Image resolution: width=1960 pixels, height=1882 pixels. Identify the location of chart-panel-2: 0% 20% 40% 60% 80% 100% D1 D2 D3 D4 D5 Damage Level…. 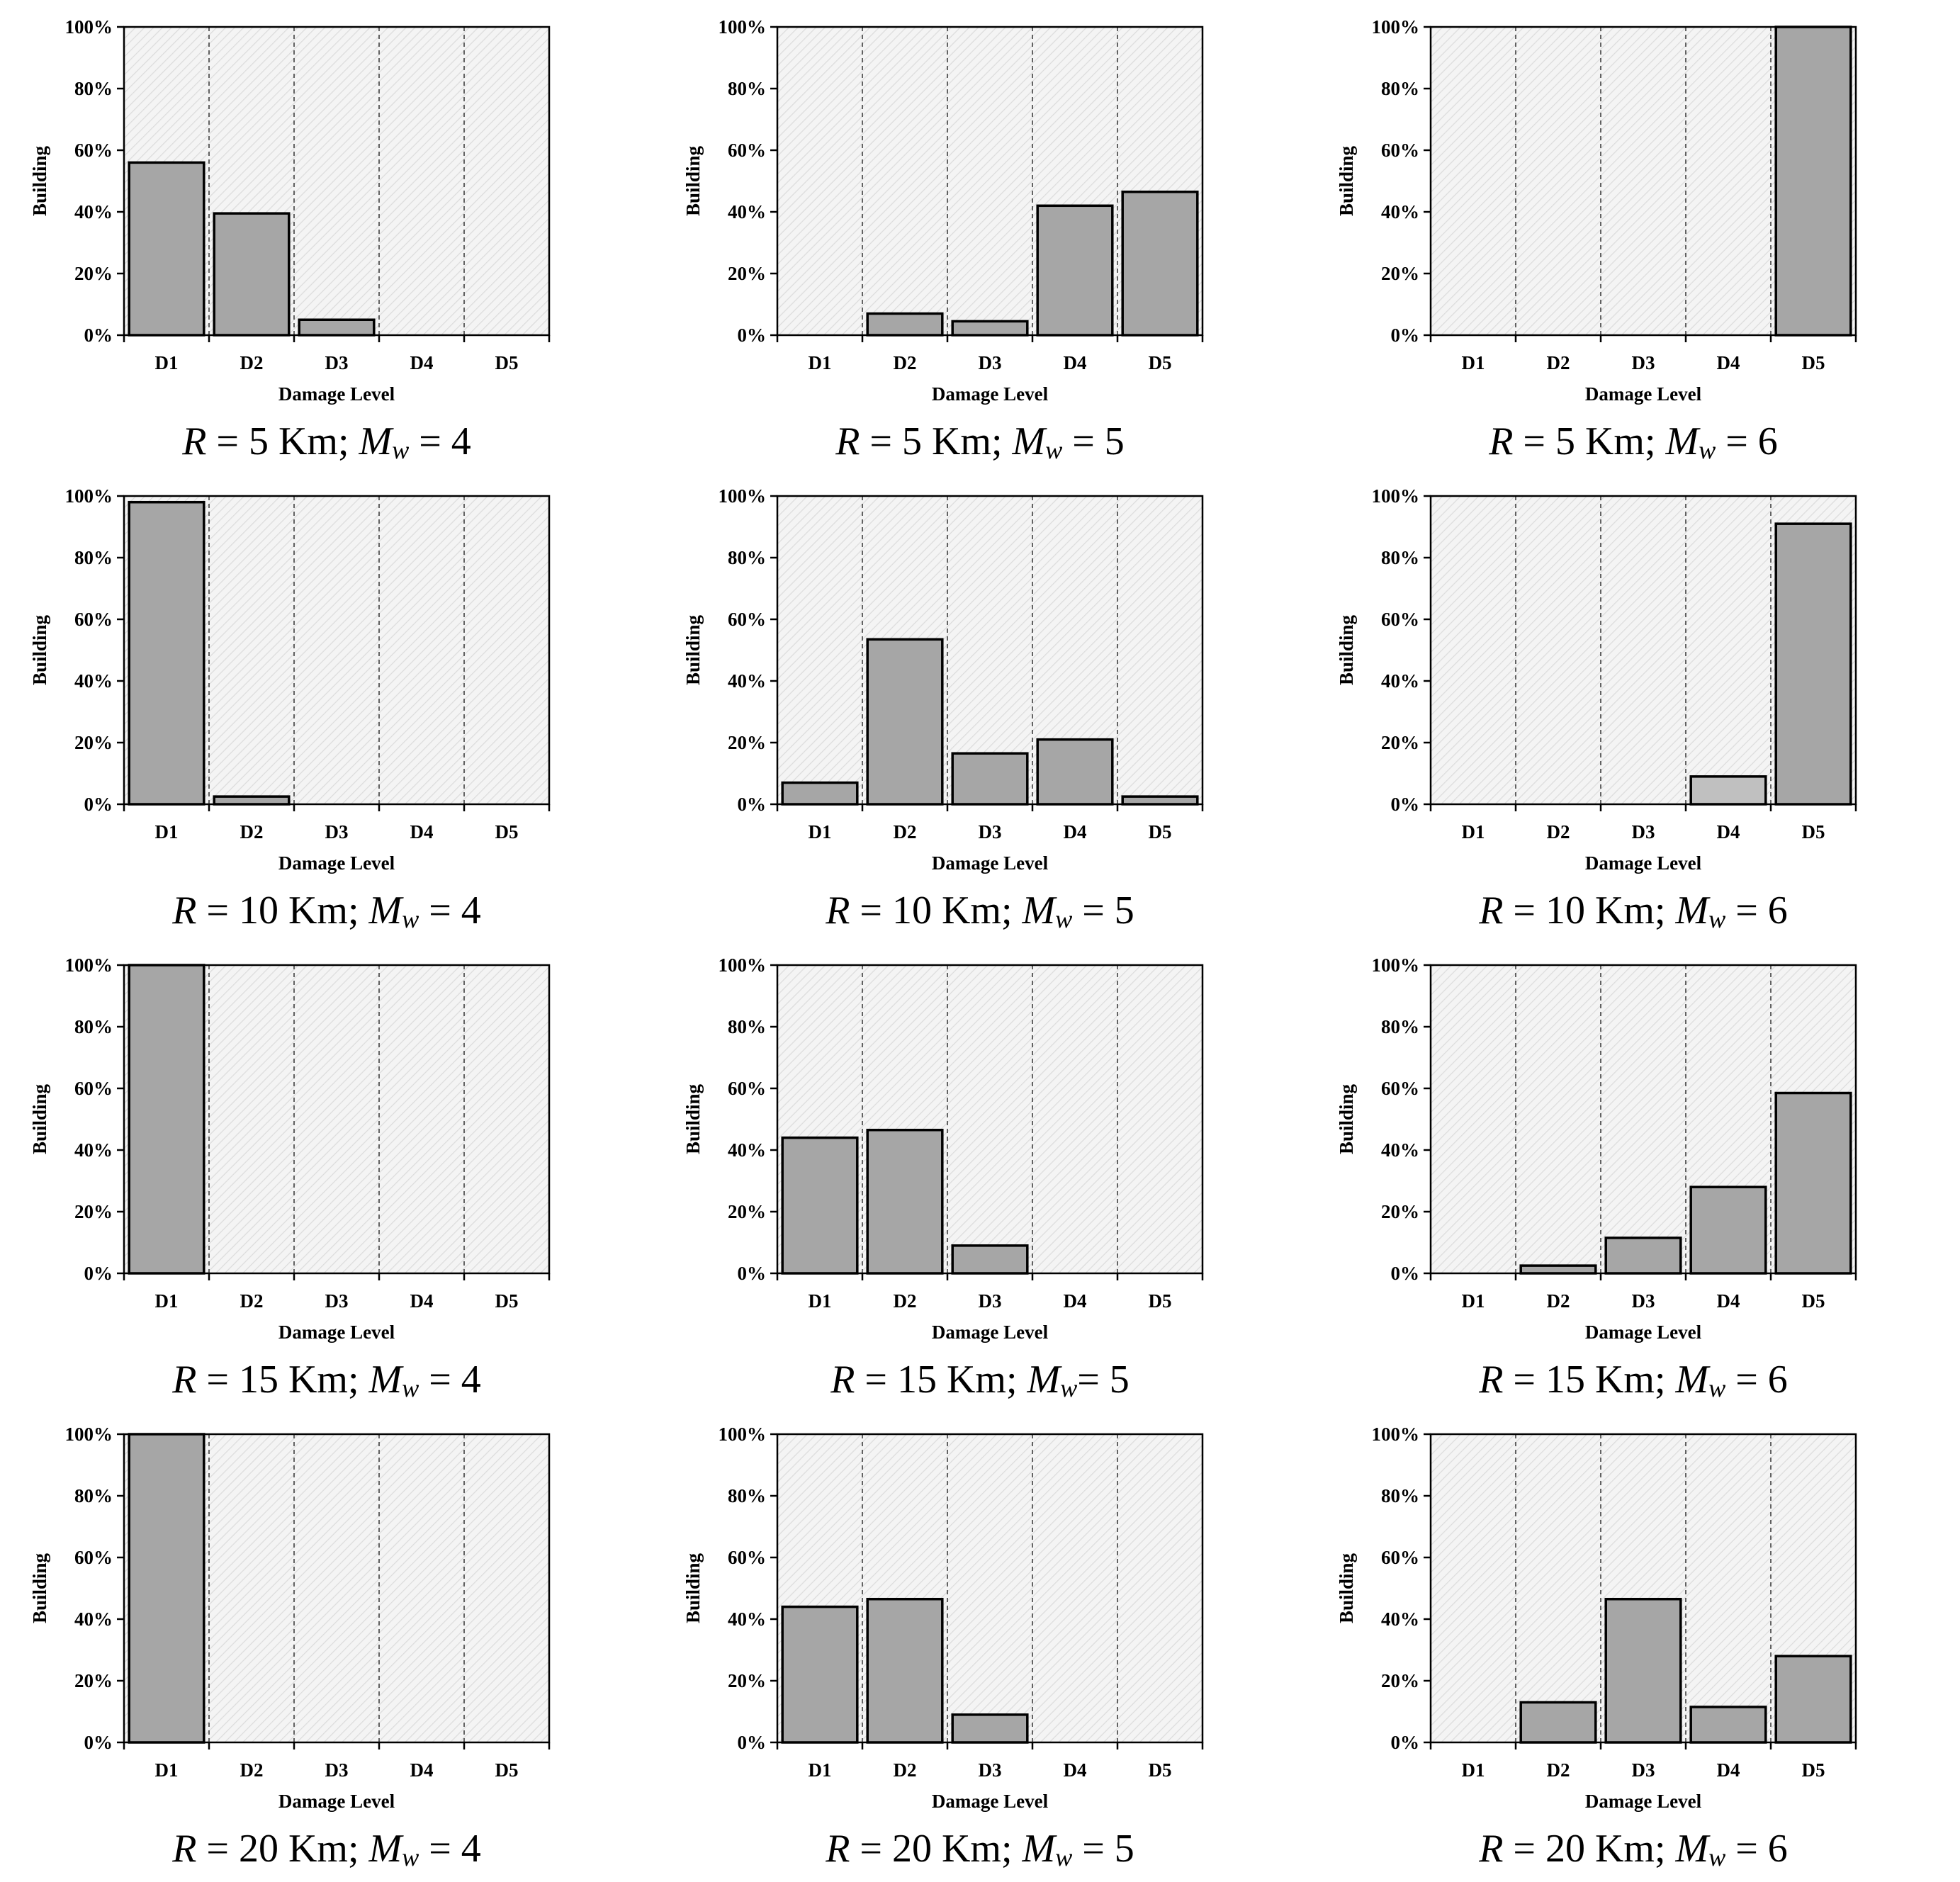
(980, 235).